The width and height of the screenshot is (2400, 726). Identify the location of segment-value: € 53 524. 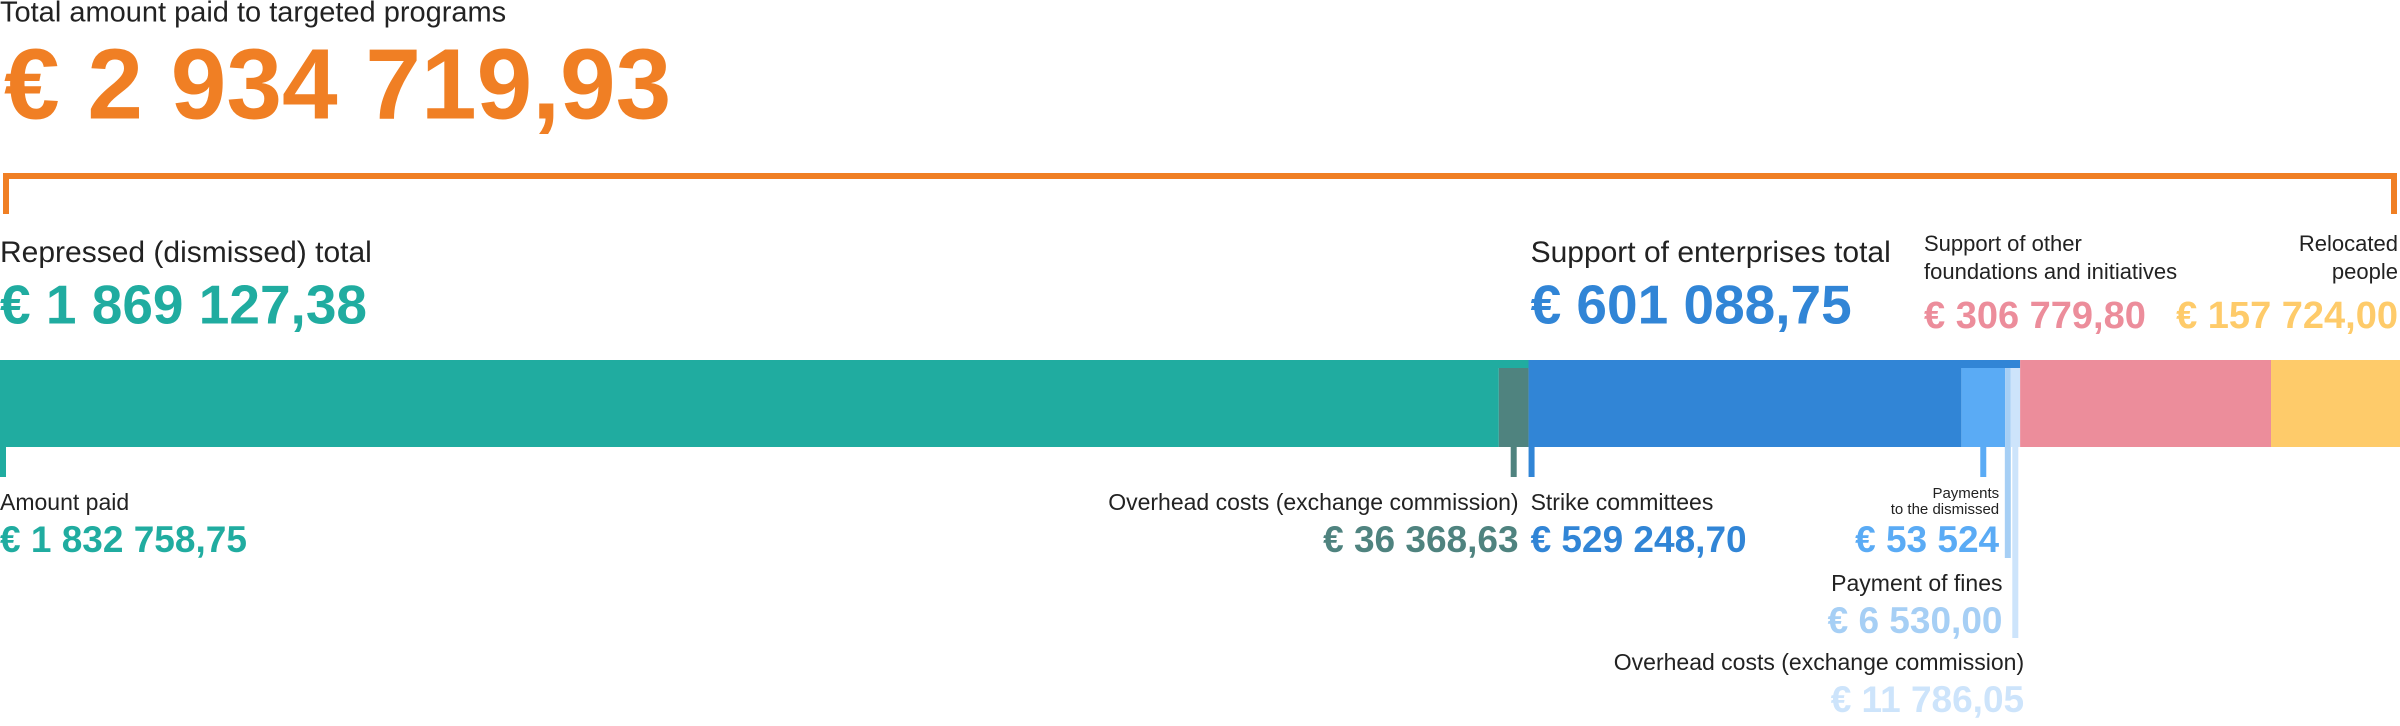
(1927, 539).